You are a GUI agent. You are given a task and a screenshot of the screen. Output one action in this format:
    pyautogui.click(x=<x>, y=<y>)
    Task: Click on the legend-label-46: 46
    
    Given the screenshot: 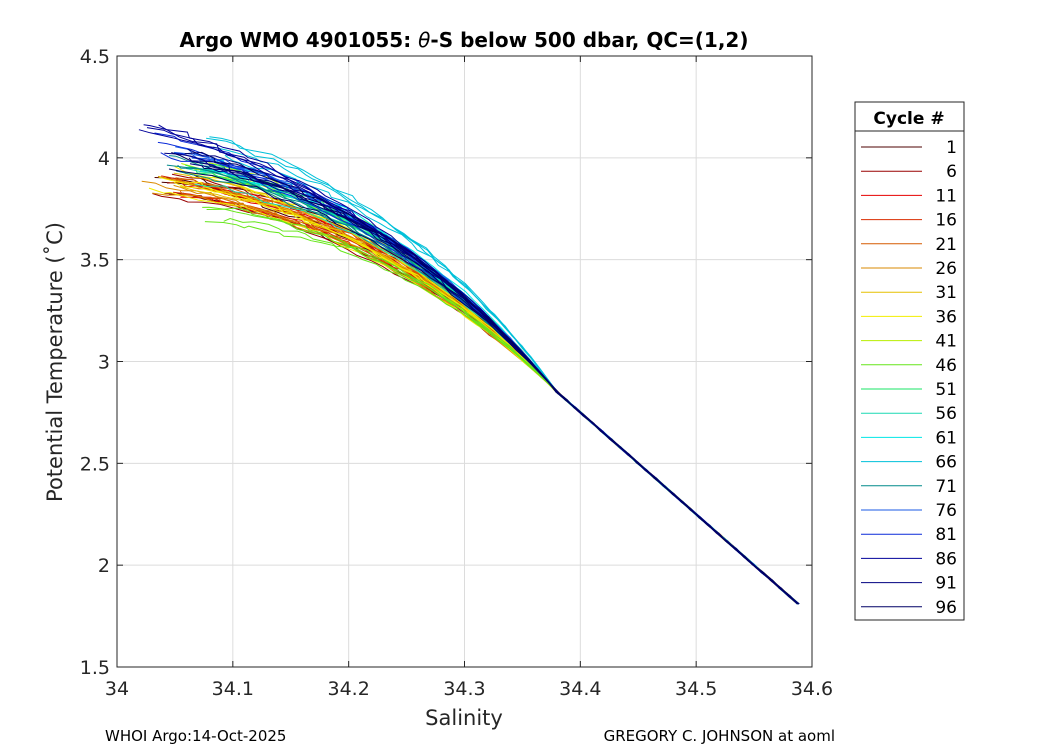 What is the action you would take?
    pyautogui.click(x=946, y=366)
    